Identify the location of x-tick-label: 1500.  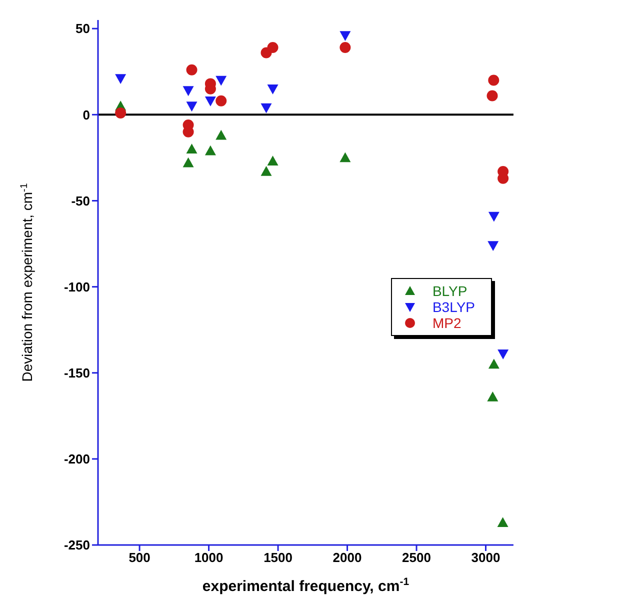
(278, 558).